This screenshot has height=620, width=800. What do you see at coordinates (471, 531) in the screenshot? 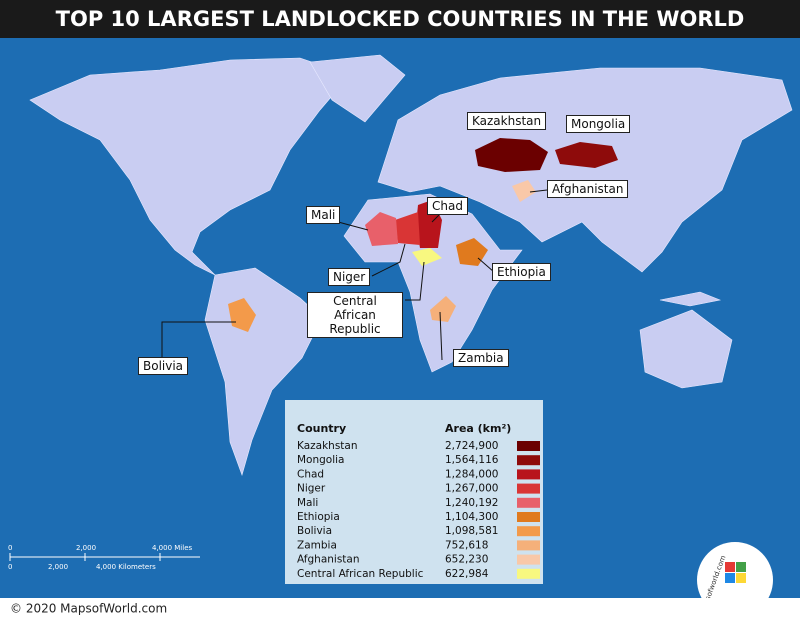
I see `legend-area: 1,098,581` at bounding box center [471, 531].